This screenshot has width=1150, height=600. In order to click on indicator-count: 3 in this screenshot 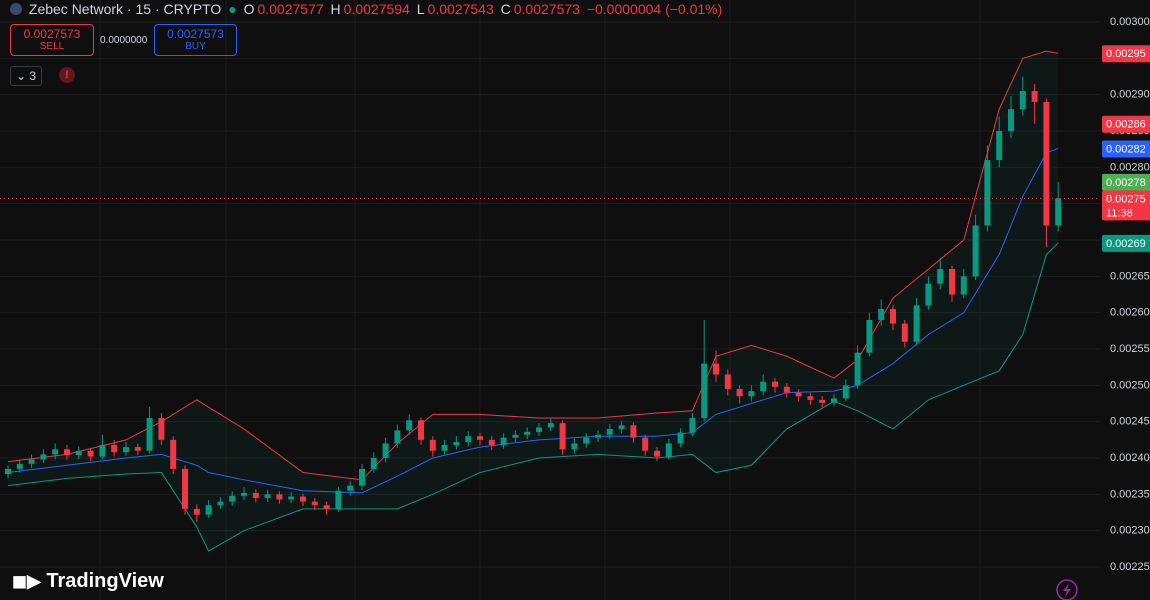, I will do `click(33, 76)`.